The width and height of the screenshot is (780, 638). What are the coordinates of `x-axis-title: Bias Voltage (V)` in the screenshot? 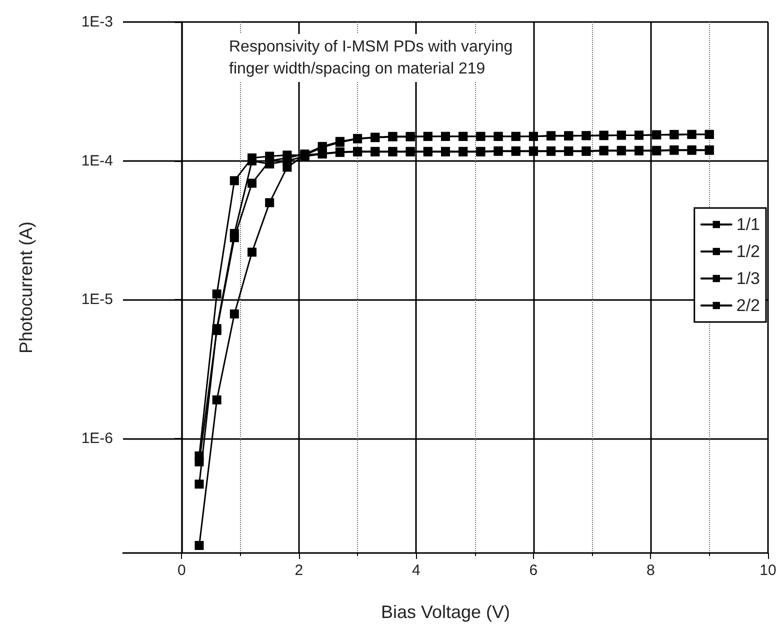 It's located at (445, 612).